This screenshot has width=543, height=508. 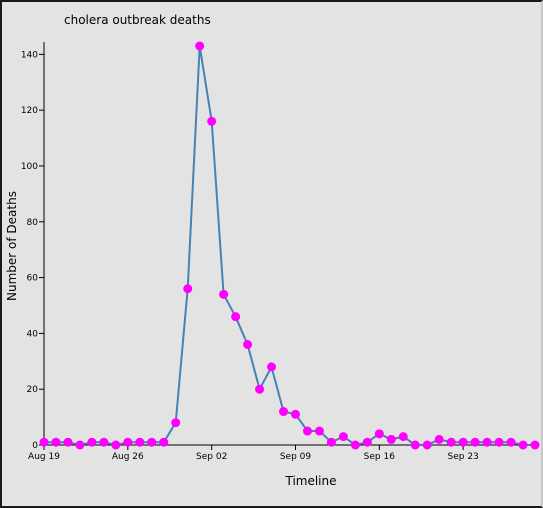 I want to click on x-tick-label: Sep 23, so click(x=463, y=457).